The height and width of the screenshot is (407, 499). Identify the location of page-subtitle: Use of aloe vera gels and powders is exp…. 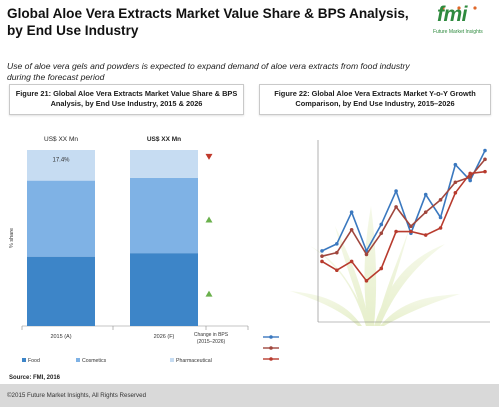
(208, 71).